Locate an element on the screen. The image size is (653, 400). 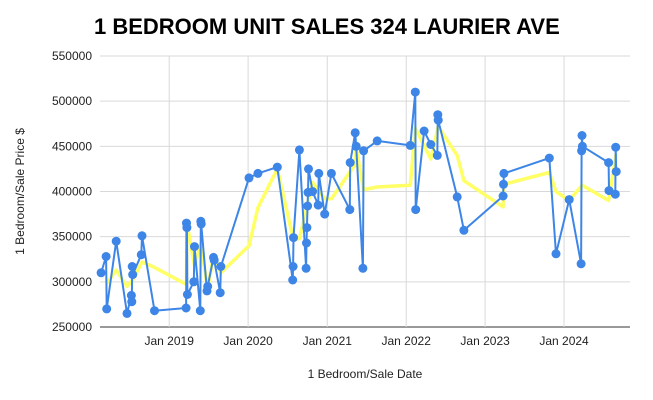
y-tick-label: 400000 is located at coordinates (72, 192).